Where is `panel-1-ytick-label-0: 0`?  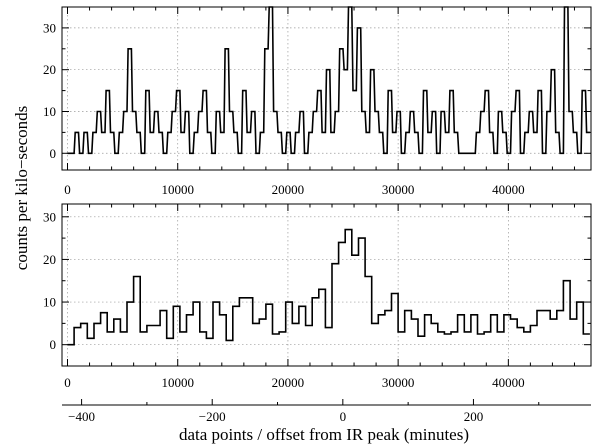 panel-1-ytick-label-0: 0 is located at coordinates (53, 153).